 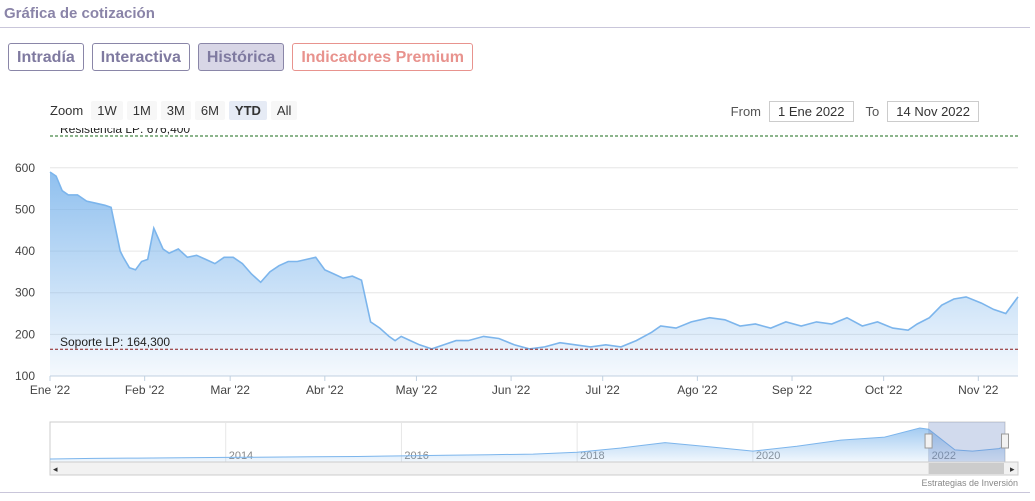 I want to click on navigator-handle-right, so click(x=1005, y=441).